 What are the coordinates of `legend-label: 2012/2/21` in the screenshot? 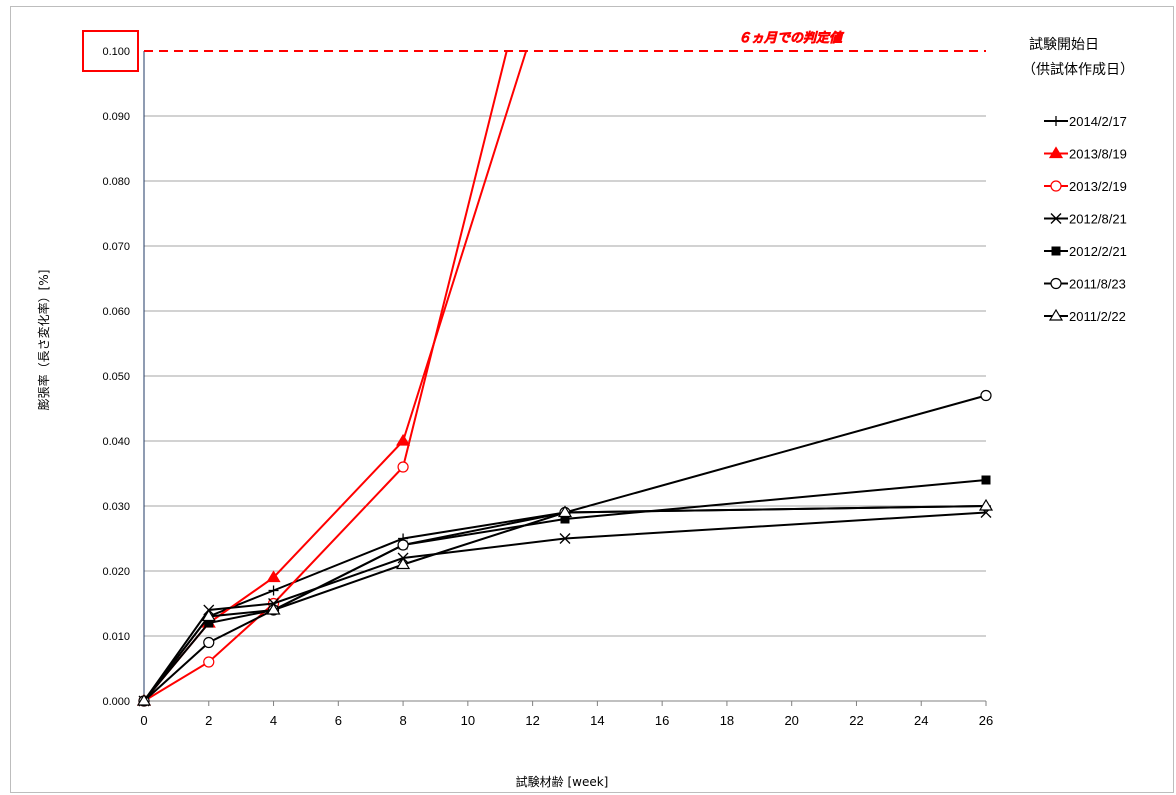 It's located at (1098, 251).